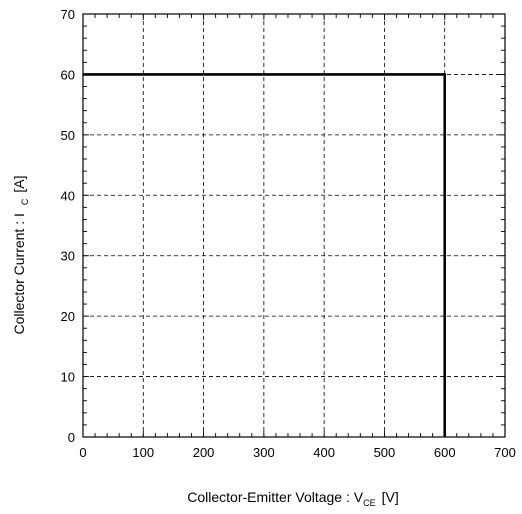  Describe the element at coordinates (385, 452) in the screenshot. I see `x-tick-label: 500` at that location.